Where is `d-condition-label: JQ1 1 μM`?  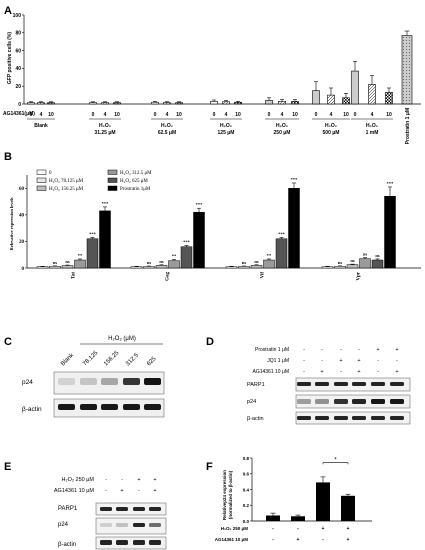 d-condition-label: JQ1 1 μM is located at coordinates (278, 361).